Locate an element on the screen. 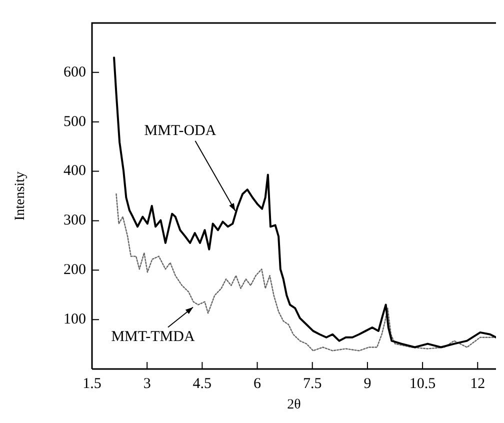  x-tick-label: 6 is located at coordinates (258, 384).